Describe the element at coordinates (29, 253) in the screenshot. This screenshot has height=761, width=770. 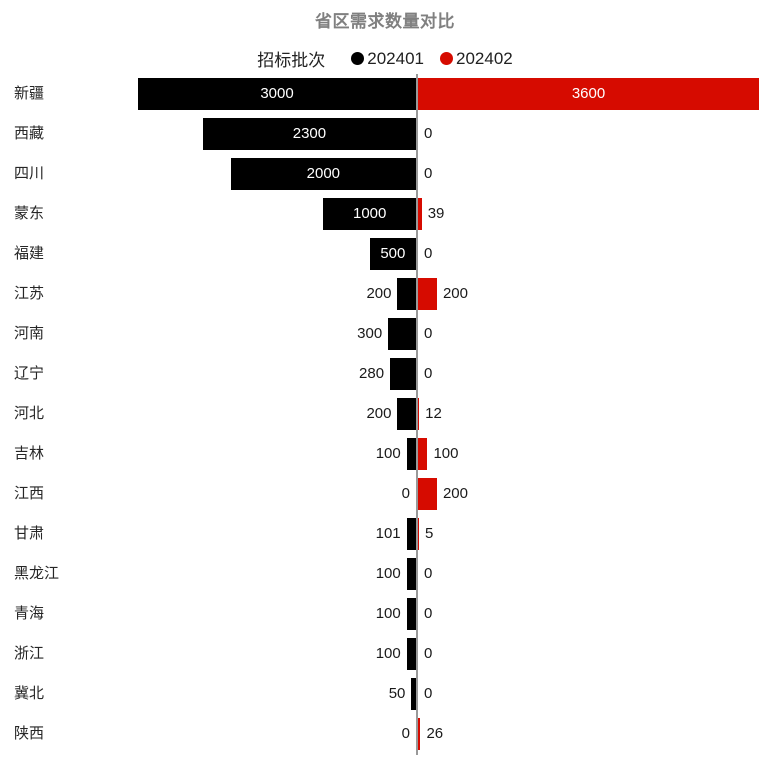
I see `category-label: 福建` at that location.